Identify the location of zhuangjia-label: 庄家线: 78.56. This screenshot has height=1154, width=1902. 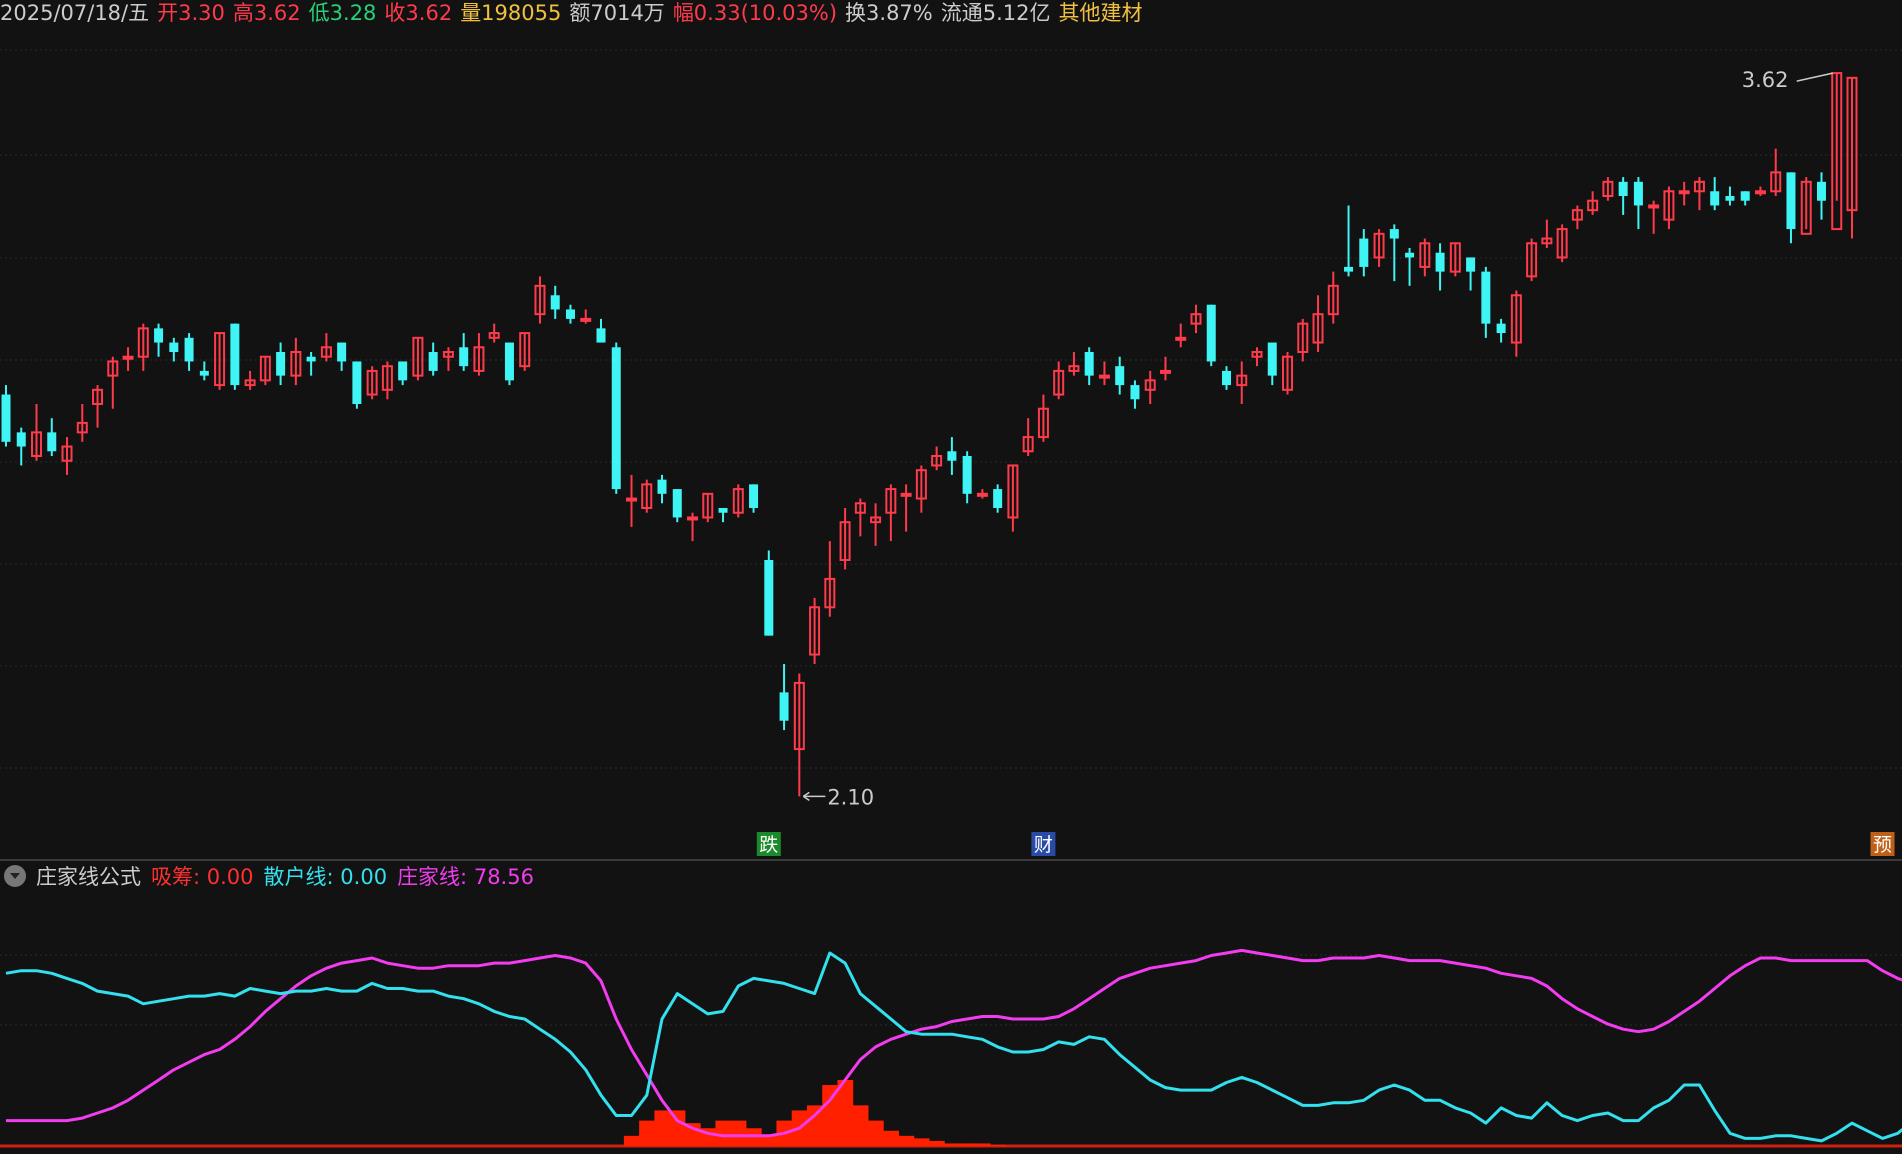
(465, 877).